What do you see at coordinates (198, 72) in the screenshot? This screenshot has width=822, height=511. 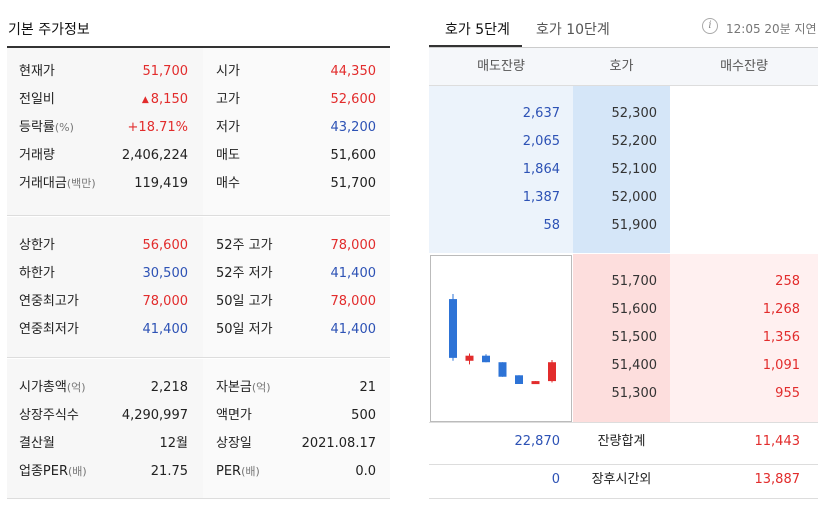 I see `info-row: 현재가 51,700 시가 44,350` at bounding box center [198, 72].